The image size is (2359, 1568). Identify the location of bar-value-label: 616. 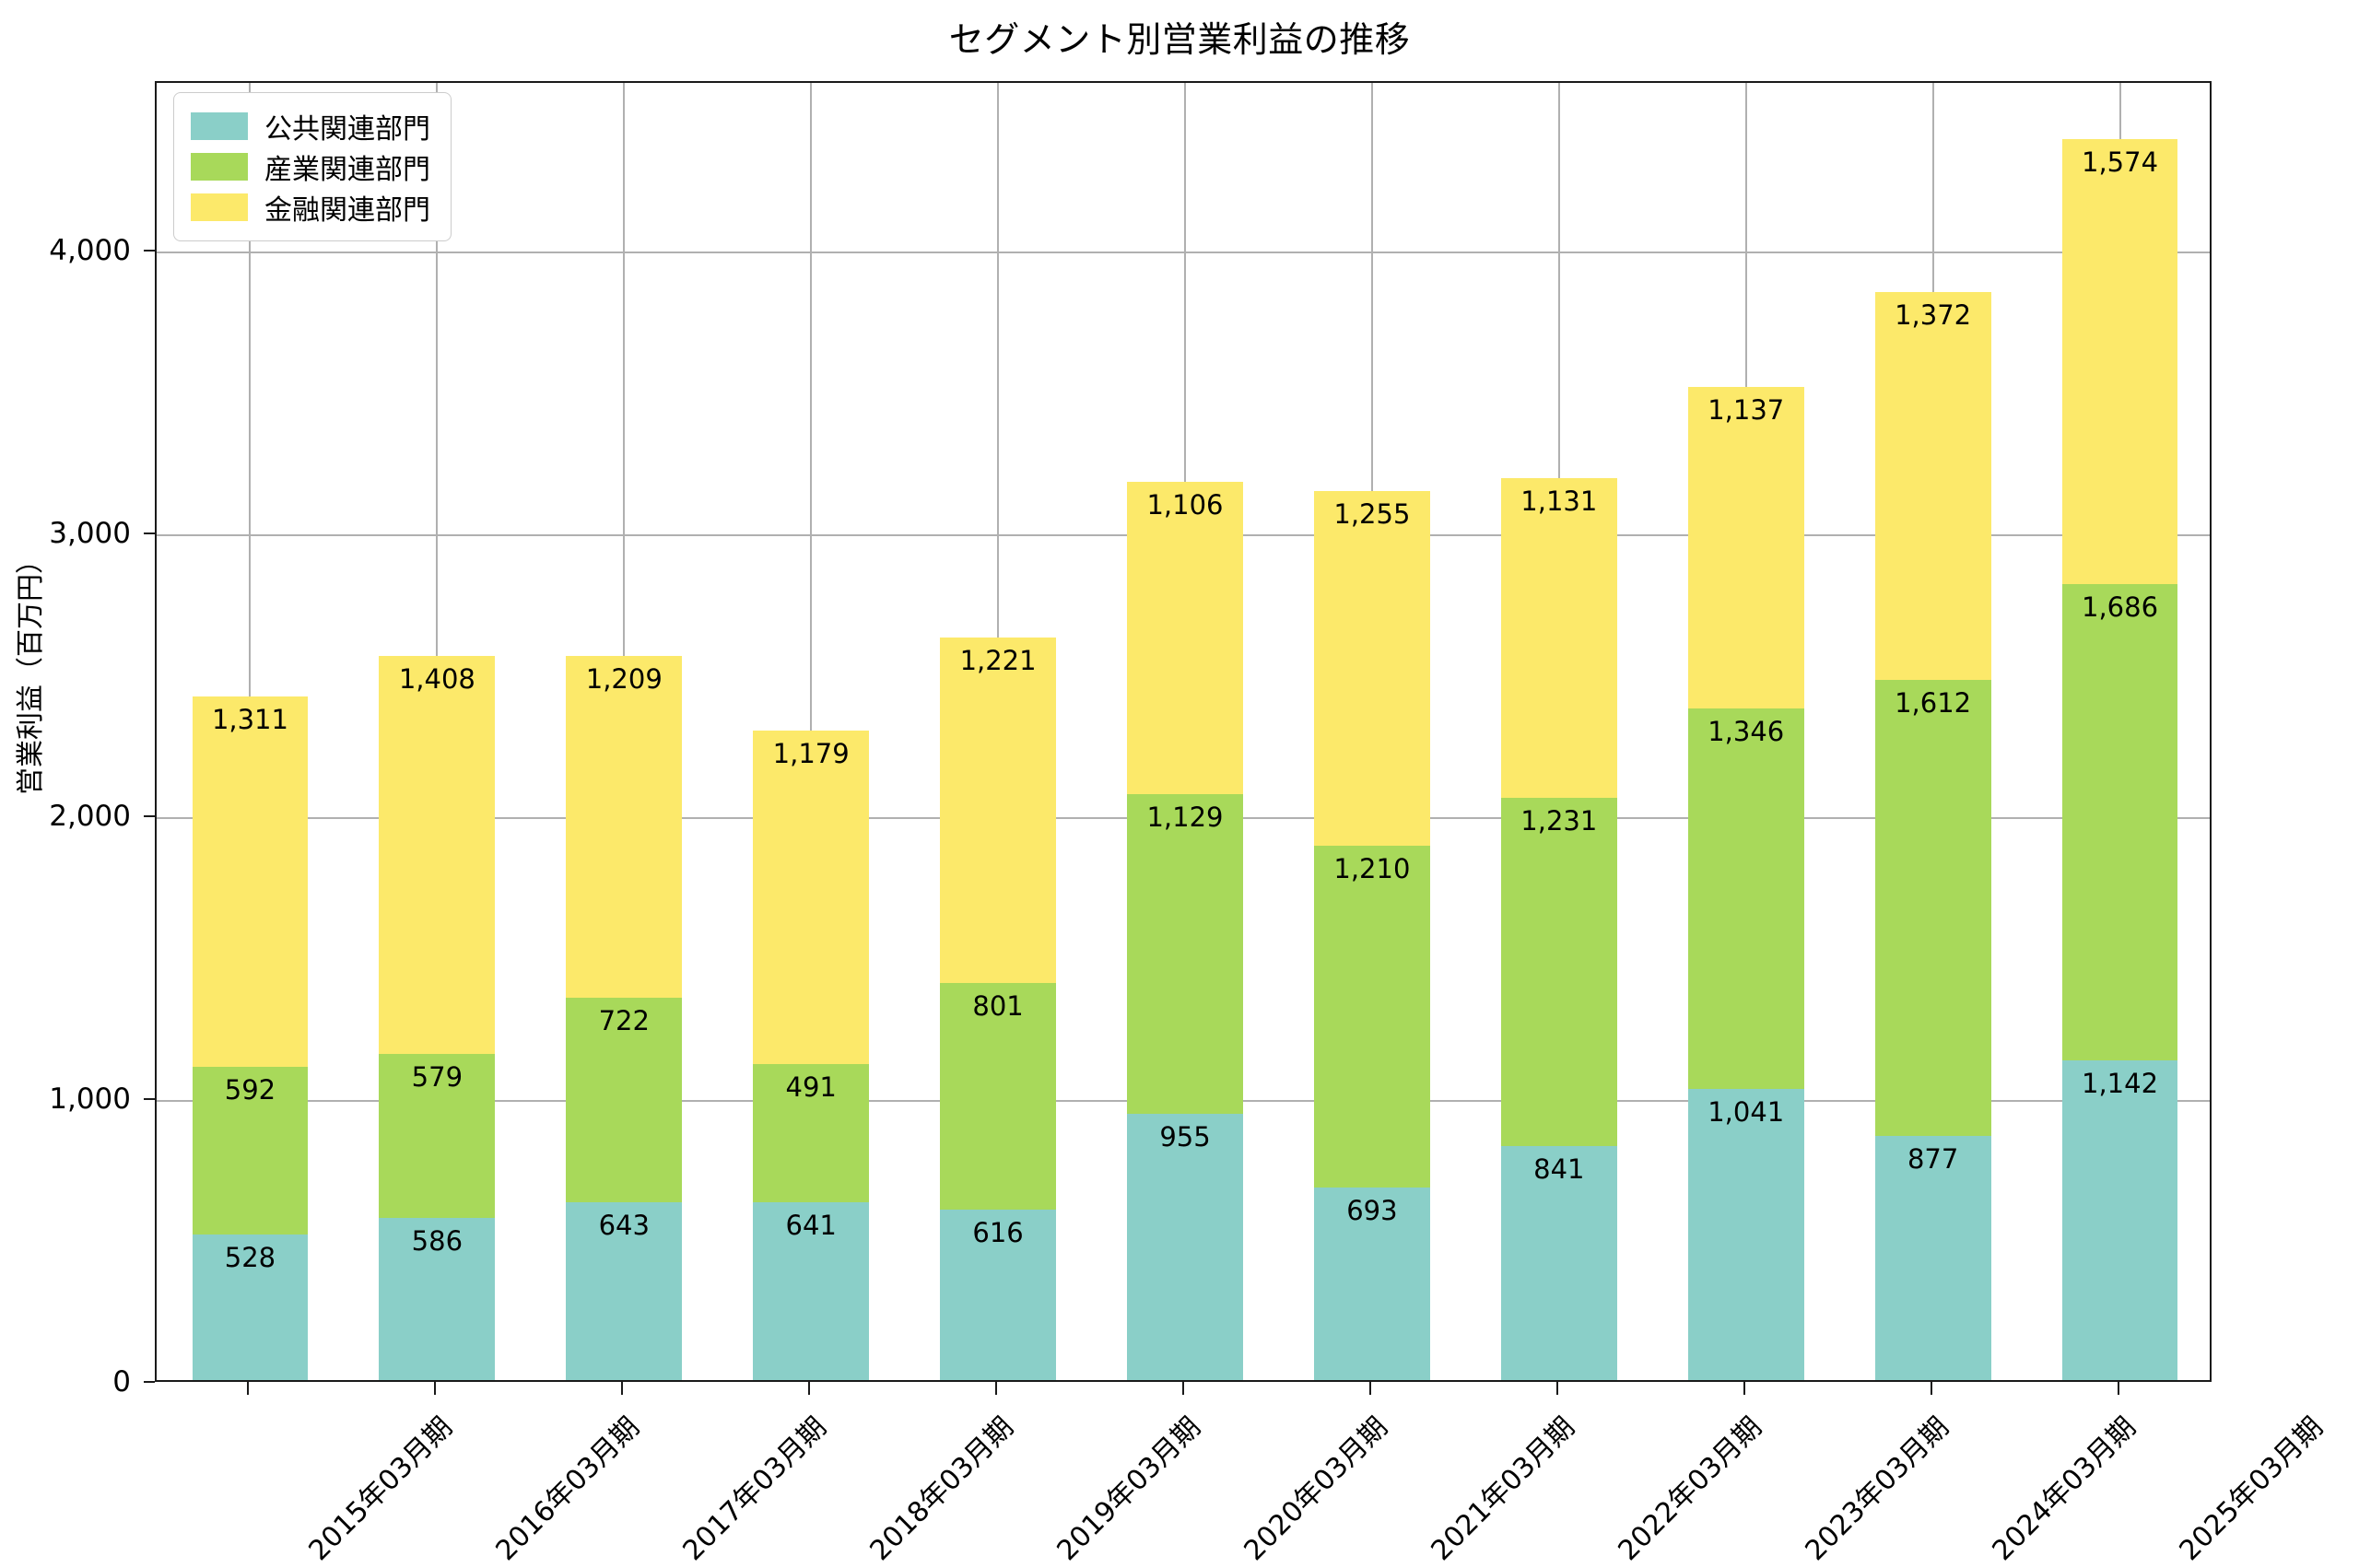
(998, 1232).